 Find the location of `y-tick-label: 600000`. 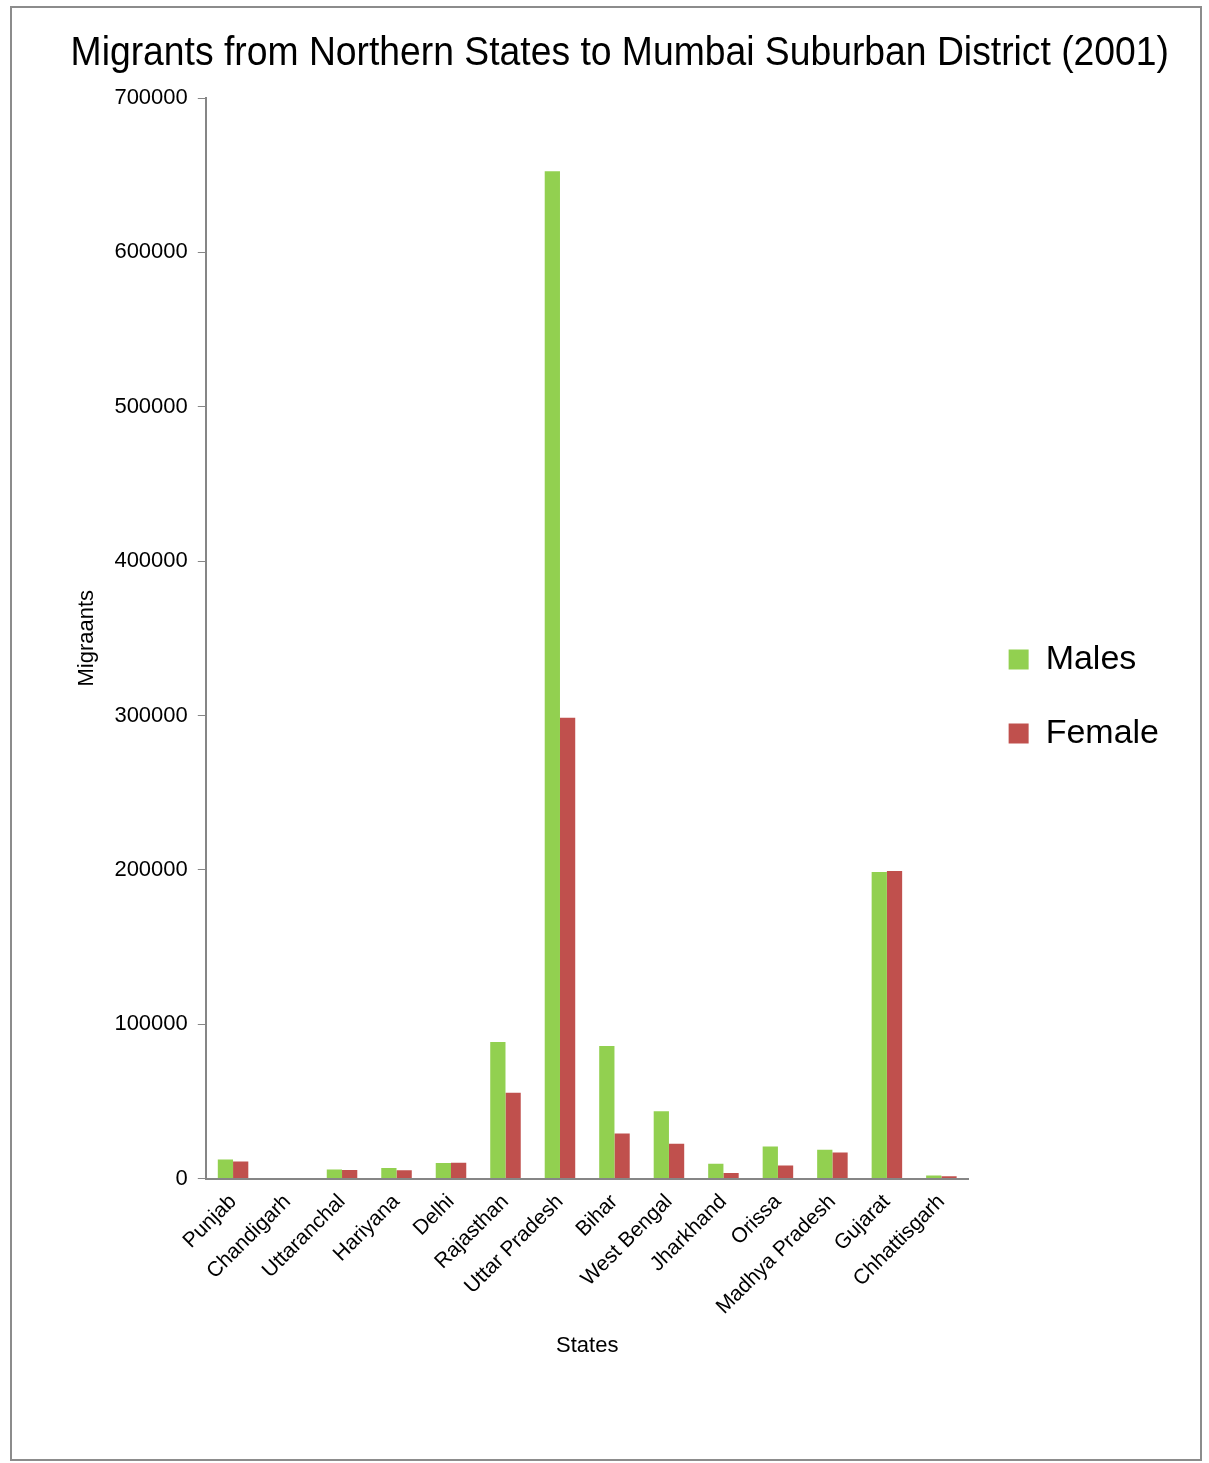

y-tick-label: 600000 is located at coordinates (151, 251).